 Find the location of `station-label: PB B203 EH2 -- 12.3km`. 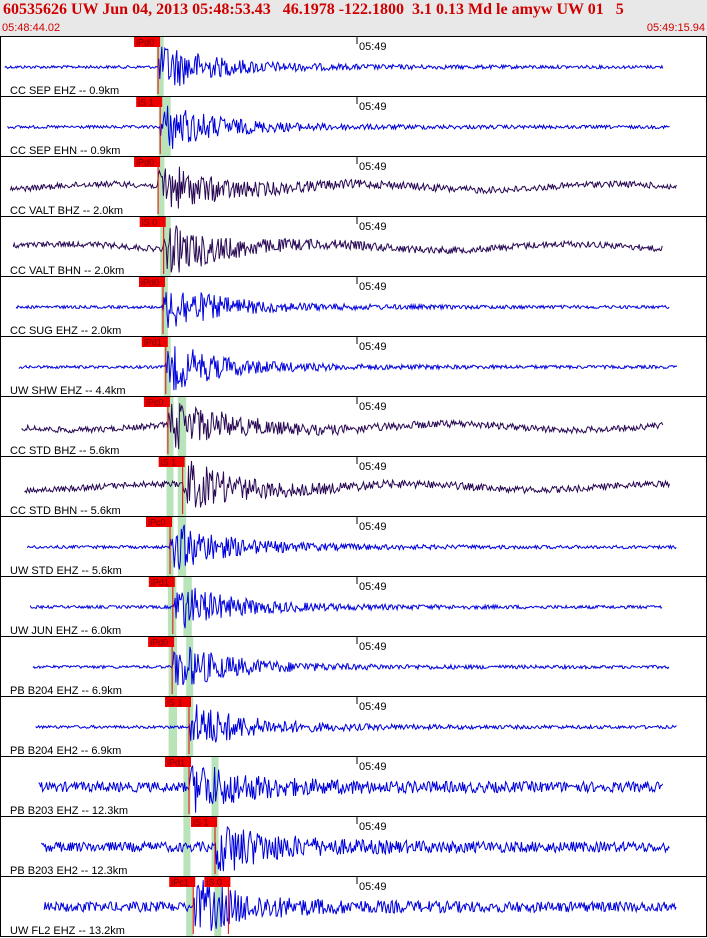

station-label: PB B203 EH2 -- 12.3km is located at coordinates (68, 871).